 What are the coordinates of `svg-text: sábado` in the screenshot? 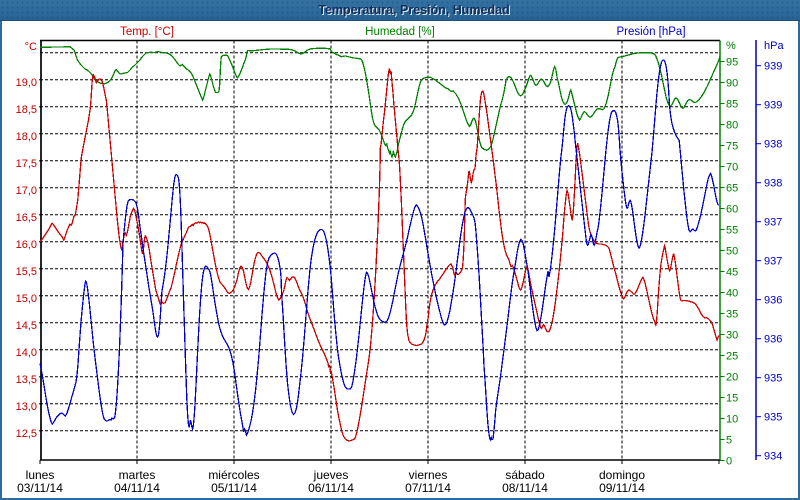 It's located at (525, 475).